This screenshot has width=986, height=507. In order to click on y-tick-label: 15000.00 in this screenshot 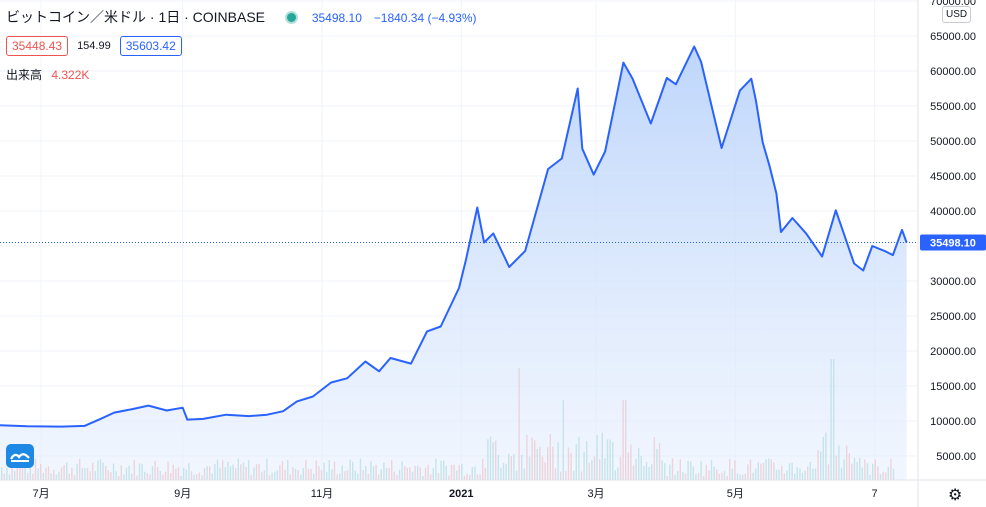, I will do `click(953, 387)`.